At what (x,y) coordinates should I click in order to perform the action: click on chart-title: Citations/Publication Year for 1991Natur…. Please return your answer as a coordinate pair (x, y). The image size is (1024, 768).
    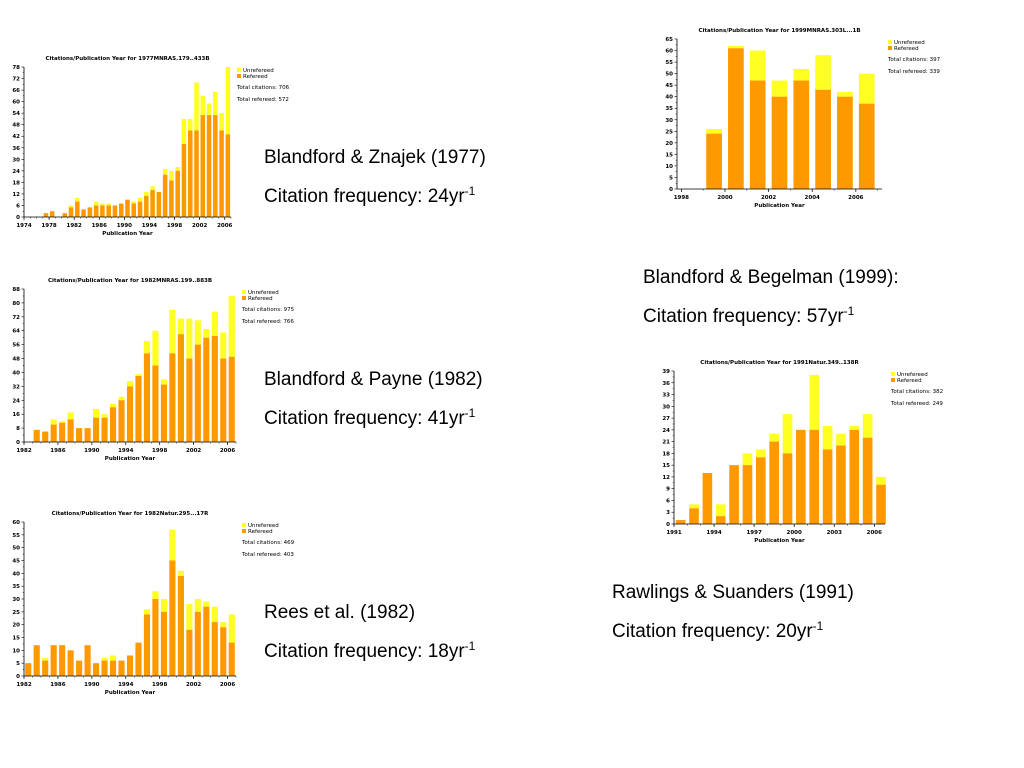
    Looking at the image, I should click on (779, 363).